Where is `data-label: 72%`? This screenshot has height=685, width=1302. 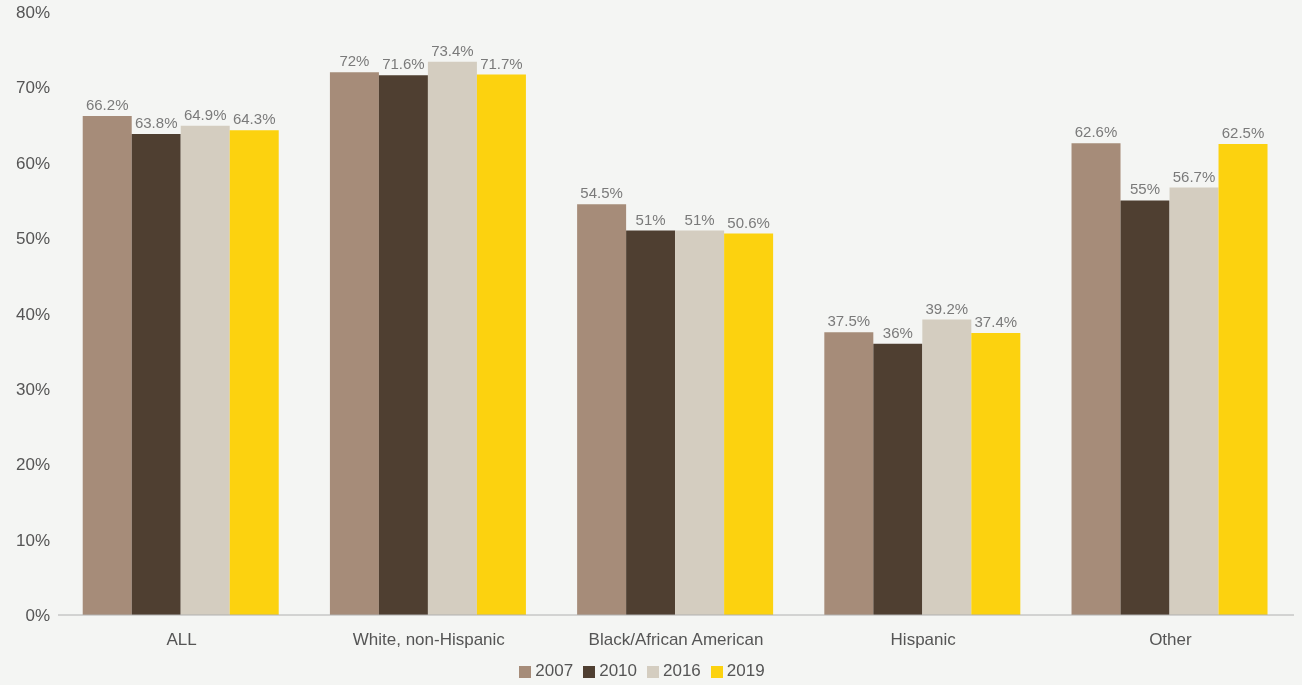 data-label: 72% is located at coordinates (354, 61).